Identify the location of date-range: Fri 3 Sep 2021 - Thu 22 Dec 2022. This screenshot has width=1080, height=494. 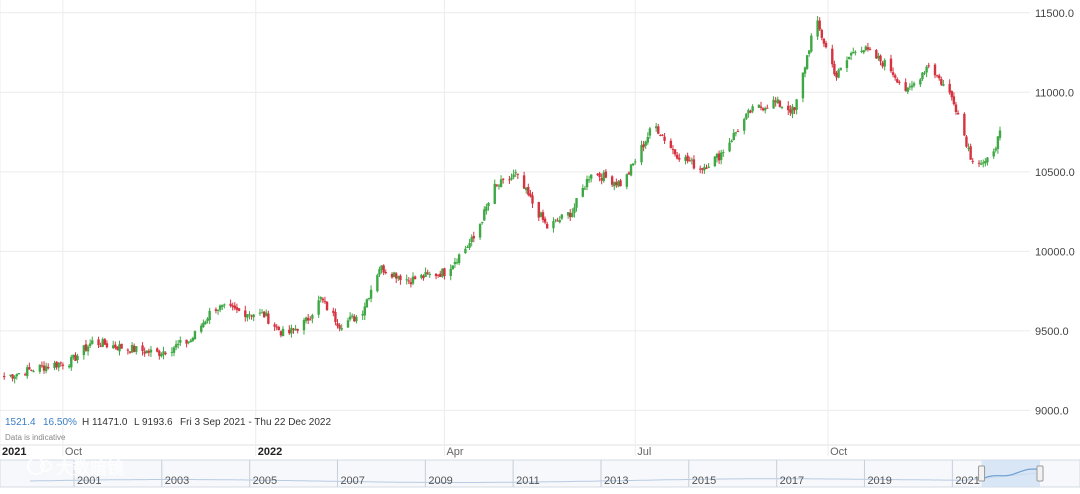
(255, 422).